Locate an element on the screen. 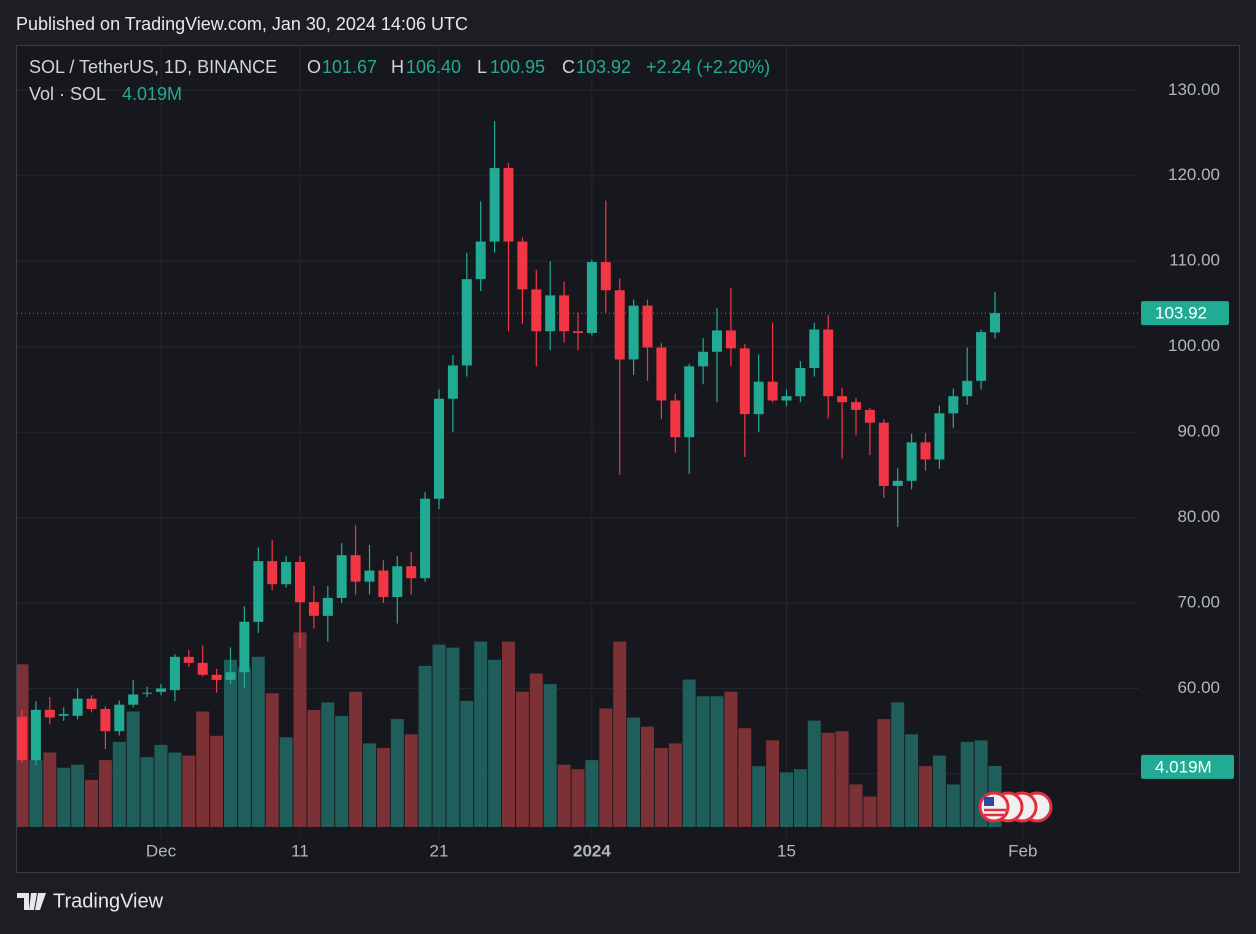  volume-badge-label: 4.019M is located at coordinates (1183, 766).